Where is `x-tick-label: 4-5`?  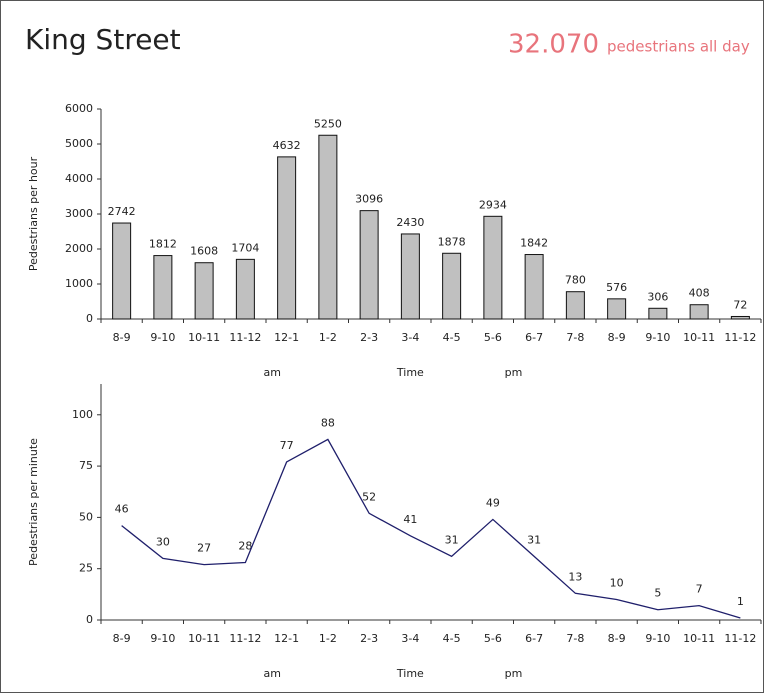
x-tick-label: 4-5 is located at coordinates (452, 337).